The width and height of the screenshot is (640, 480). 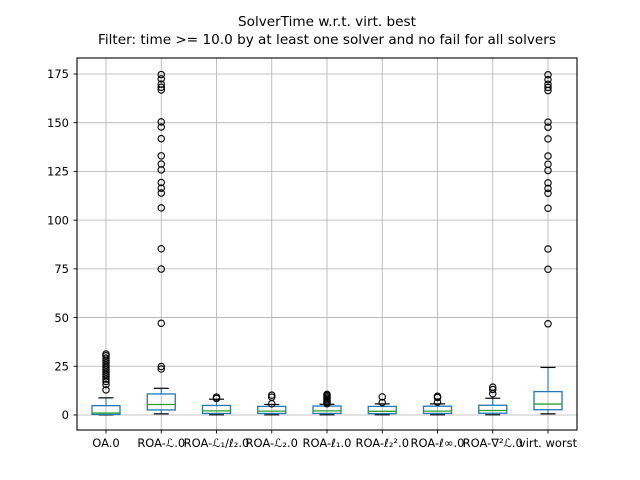 I want to click on y-tick-label: 50, so click(x=61, y=318).